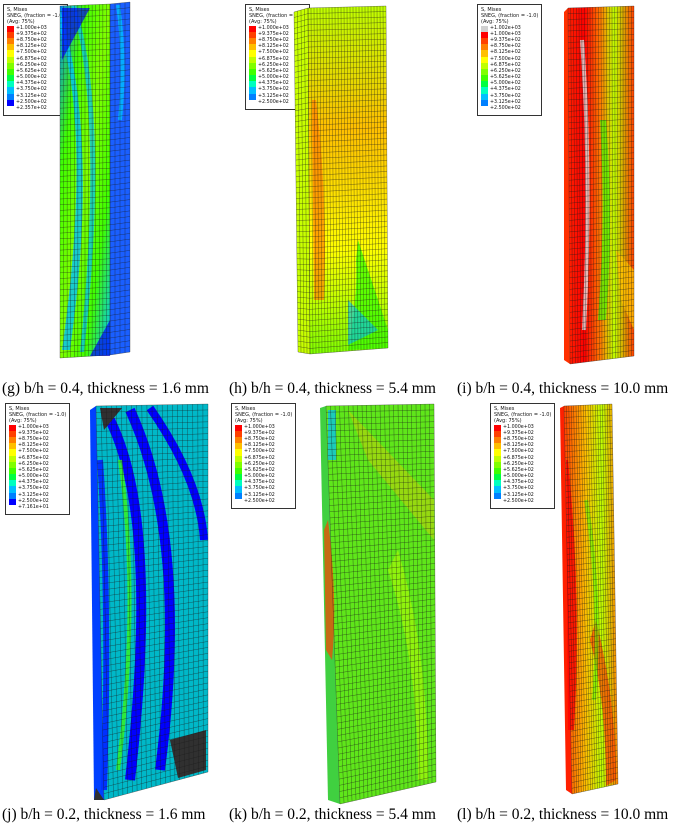 The width and height of the screenshot is (685, 827). I want to click on legend-row: +6.250e+02, so click(509, 72).